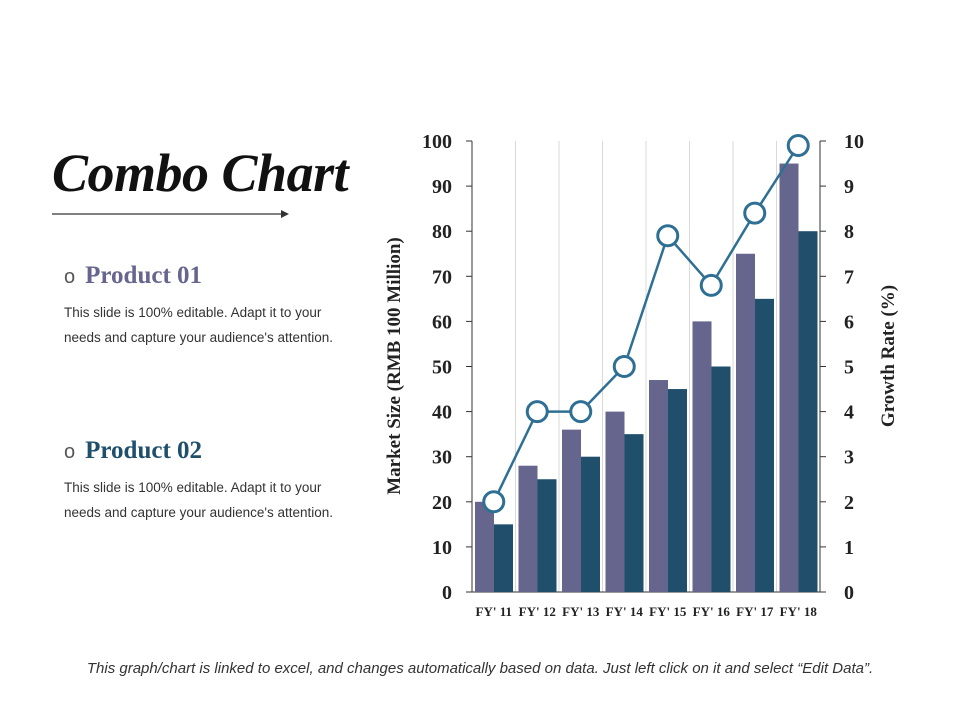 The width and height of the screenshot is (960, 720). Describe the element at coordinates (537, 611) in the screenshot. I see `x-tick-label: FY' 12` at that location.